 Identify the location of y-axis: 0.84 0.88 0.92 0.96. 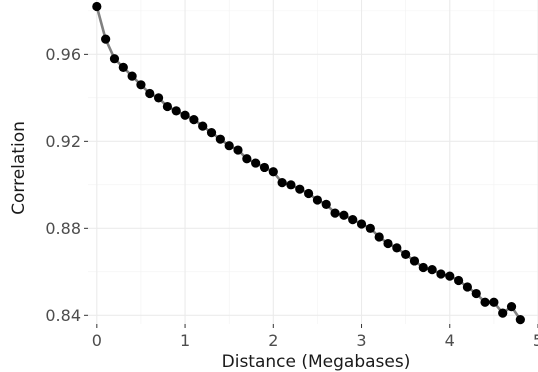
(66, 185).